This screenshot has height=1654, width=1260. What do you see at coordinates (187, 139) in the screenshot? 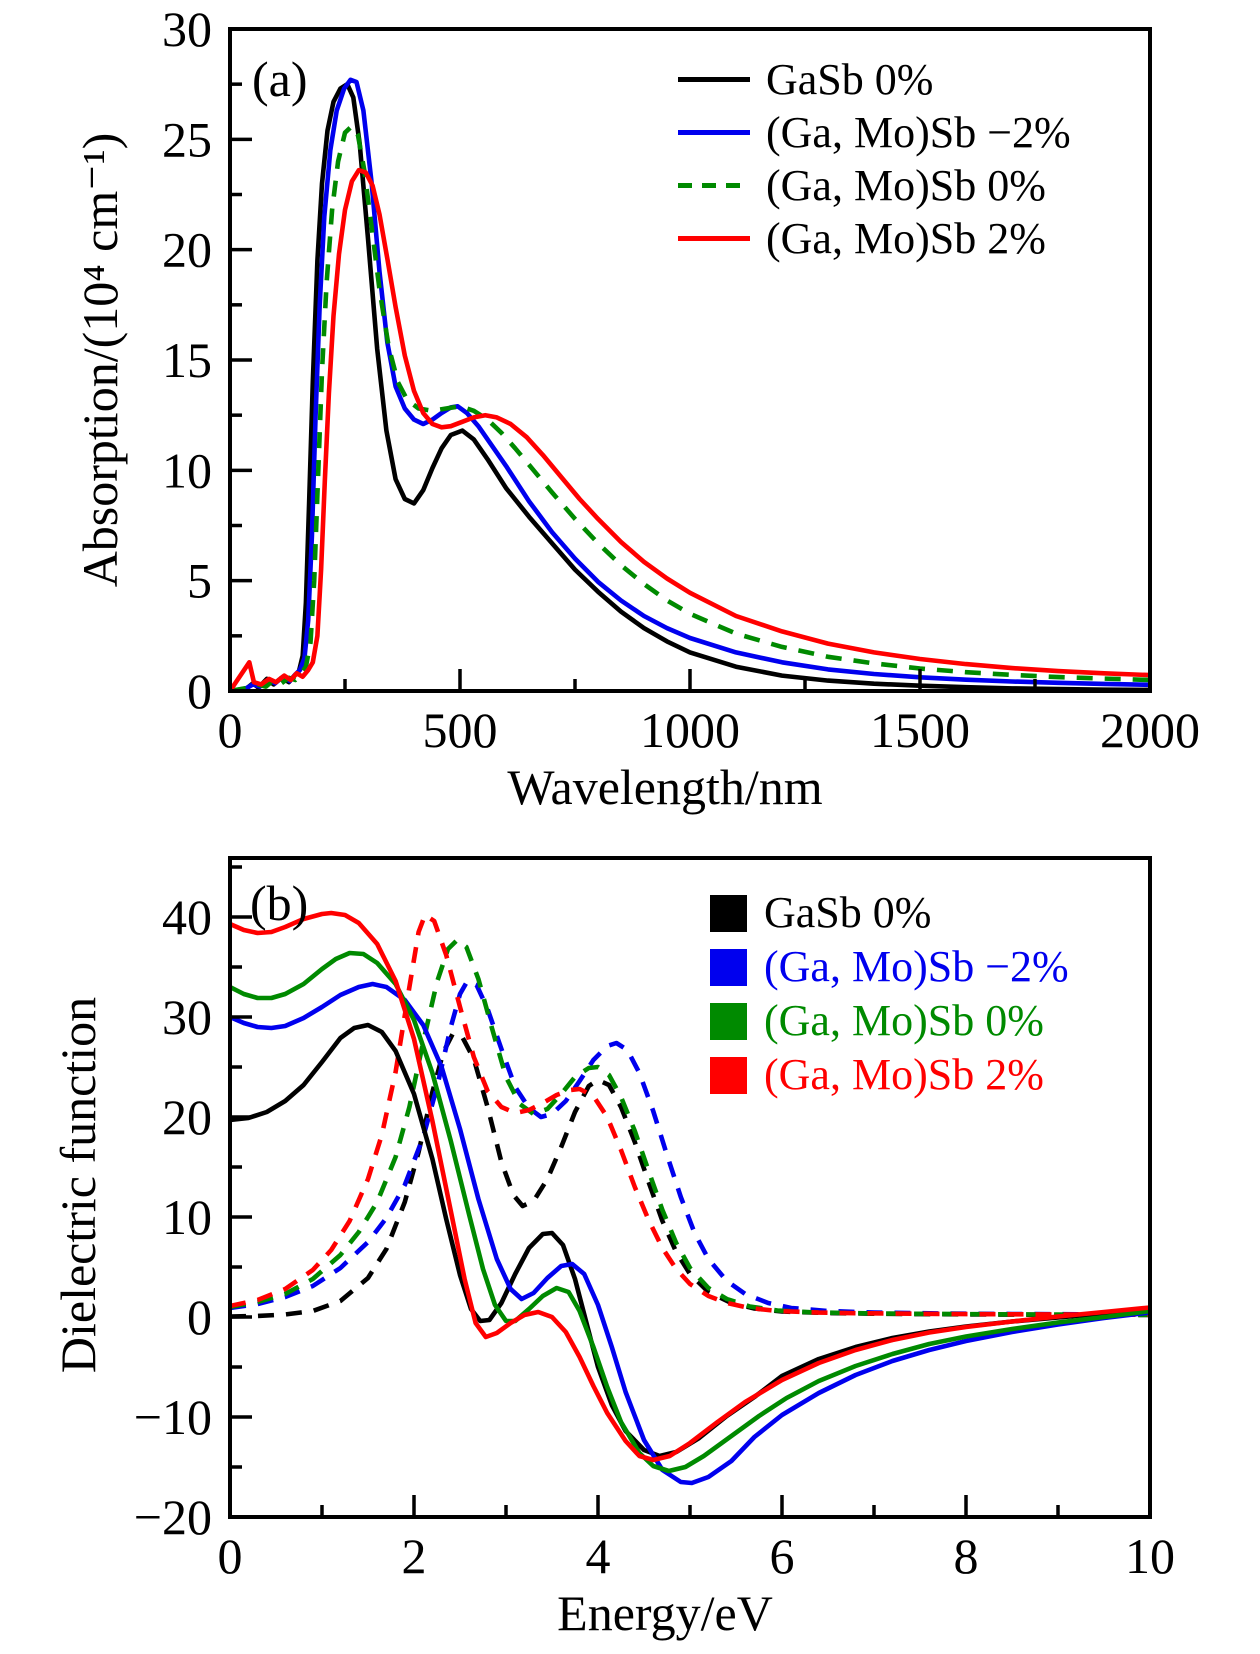
I see `y-tick-label: 25` at bounding box center [187, 139].